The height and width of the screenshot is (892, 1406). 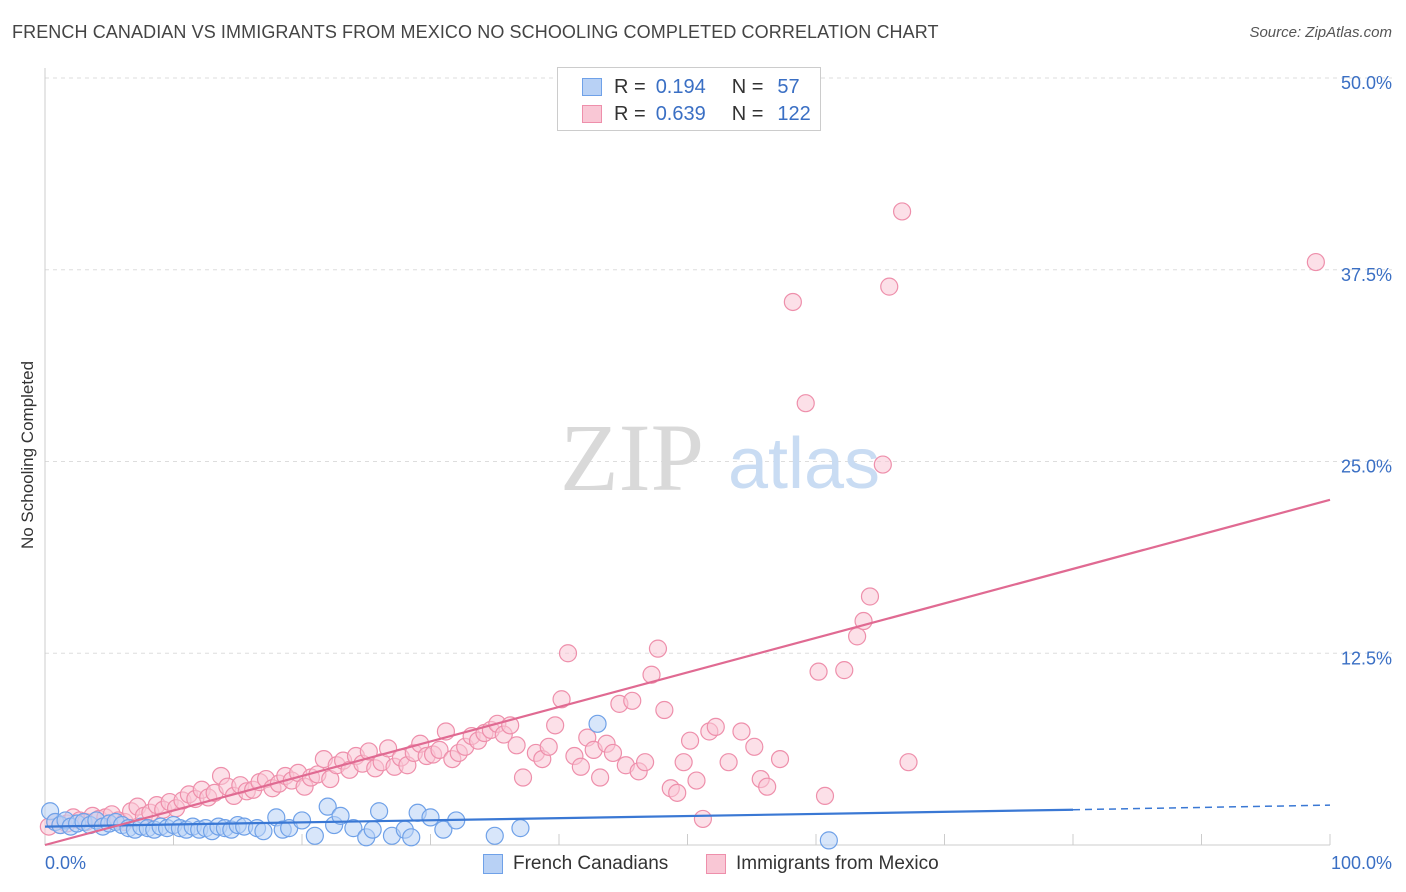 I want to click on legend-r-value: 0.639, so click(x=680, y=113).